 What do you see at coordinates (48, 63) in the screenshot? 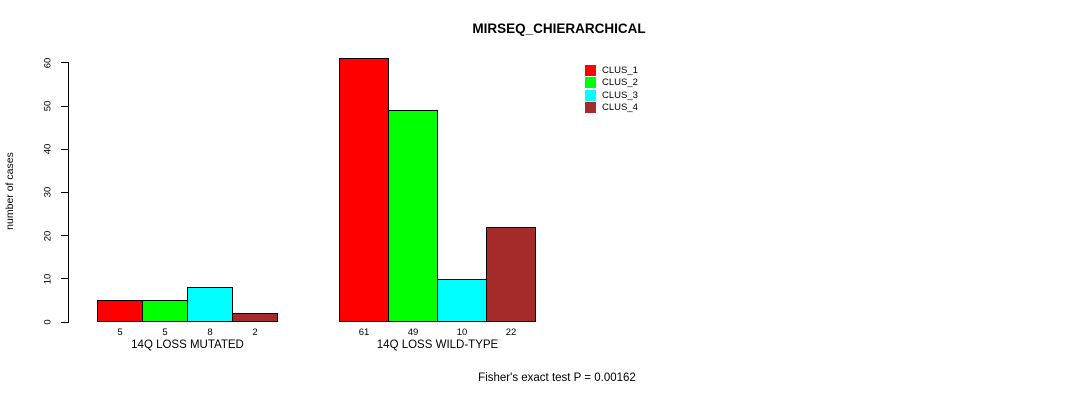
I see `y-tick-label: 60` at bounding box center [48, 63].